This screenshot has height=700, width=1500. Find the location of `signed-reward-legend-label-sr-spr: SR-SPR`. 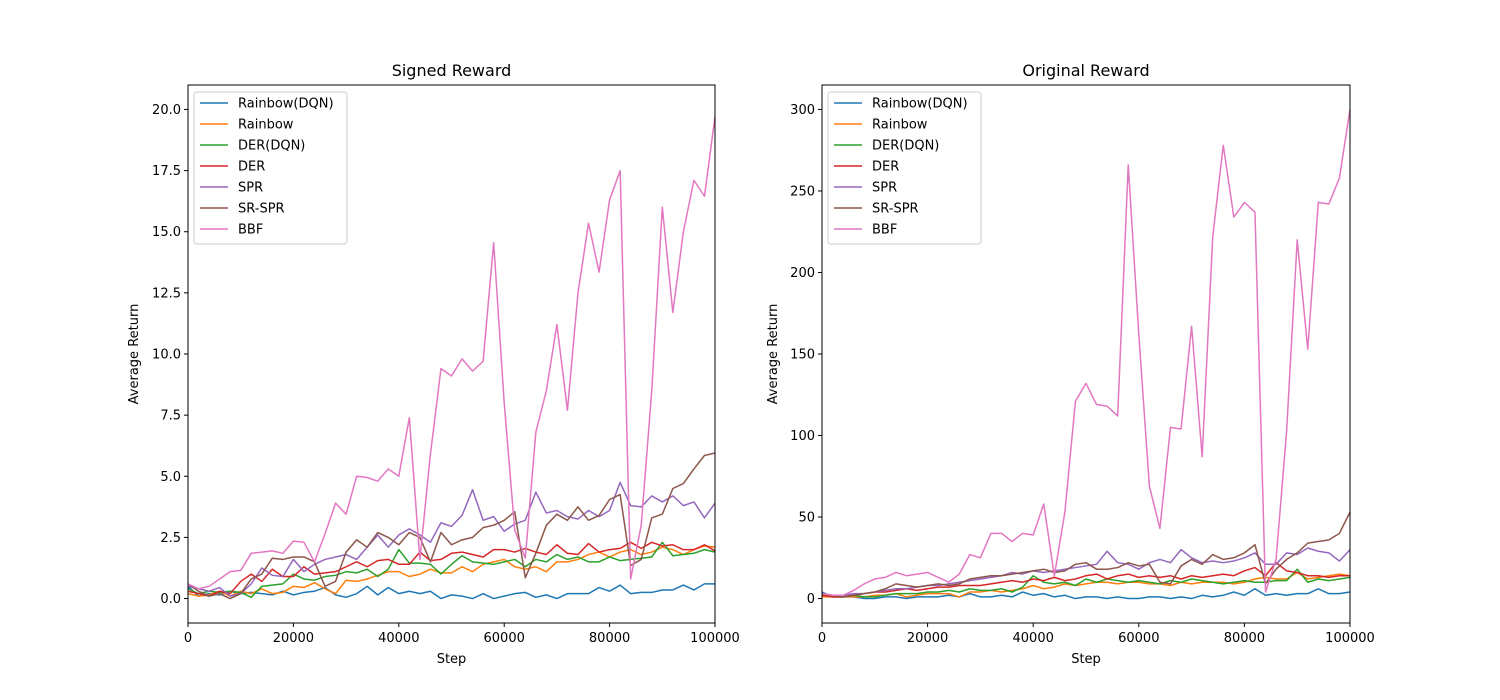

signed-reward-legend-label-sr-spr: SR-SPR is located at coordinates (261, 209).